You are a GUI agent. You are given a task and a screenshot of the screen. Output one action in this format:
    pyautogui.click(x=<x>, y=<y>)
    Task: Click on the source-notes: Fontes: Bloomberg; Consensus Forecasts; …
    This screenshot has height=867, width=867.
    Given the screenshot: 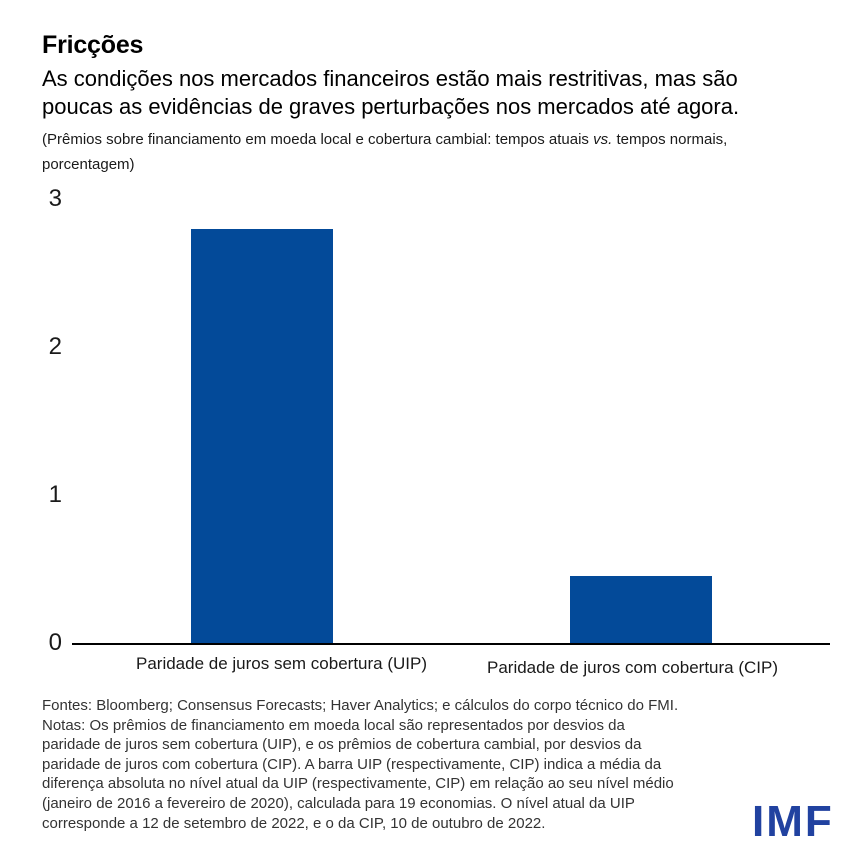 What is the action you would take?
    pyautogui.click(x=444, y=764)
    